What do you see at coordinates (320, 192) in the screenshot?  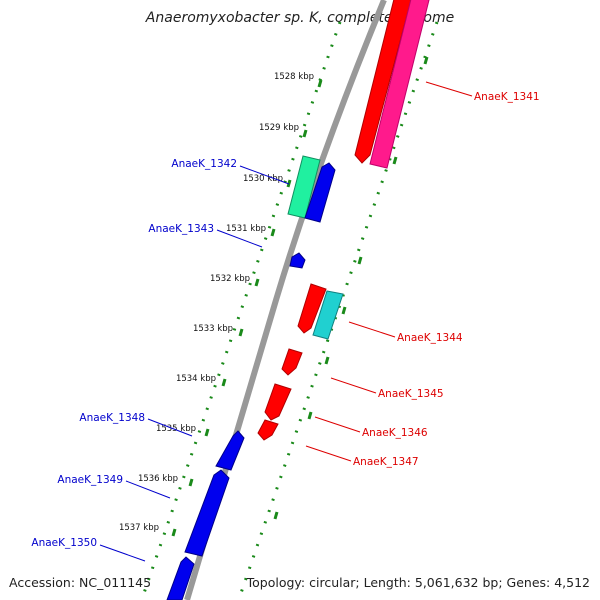 I see `gene-anaek-1342-blue` at bounding box center [320, 192].